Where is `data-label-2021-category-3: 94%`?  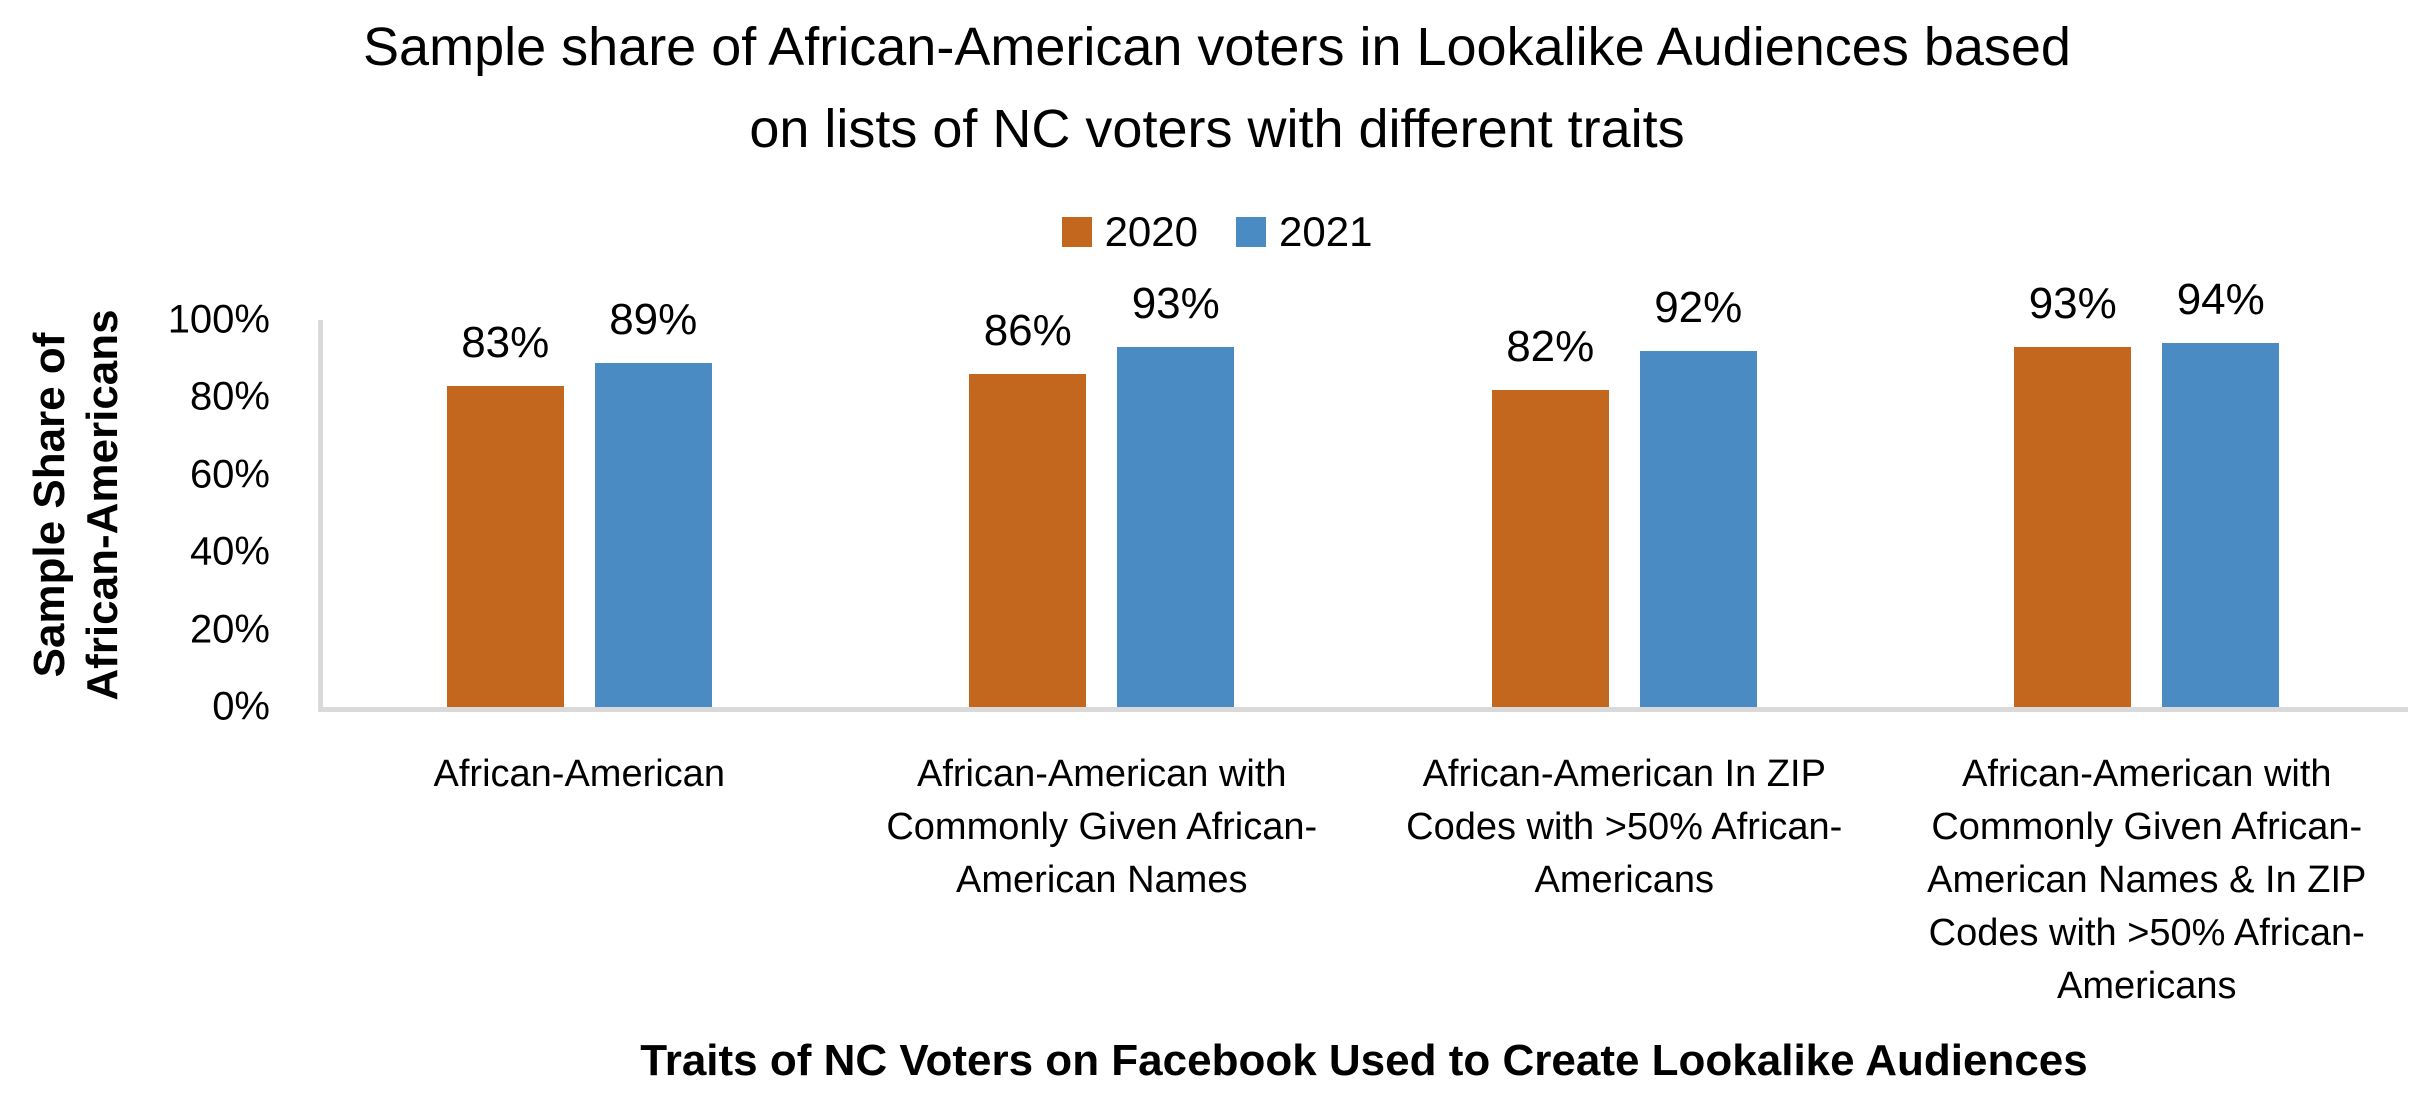
data-label-2021-category-3: 94% is located at coordinates (2220, 300).